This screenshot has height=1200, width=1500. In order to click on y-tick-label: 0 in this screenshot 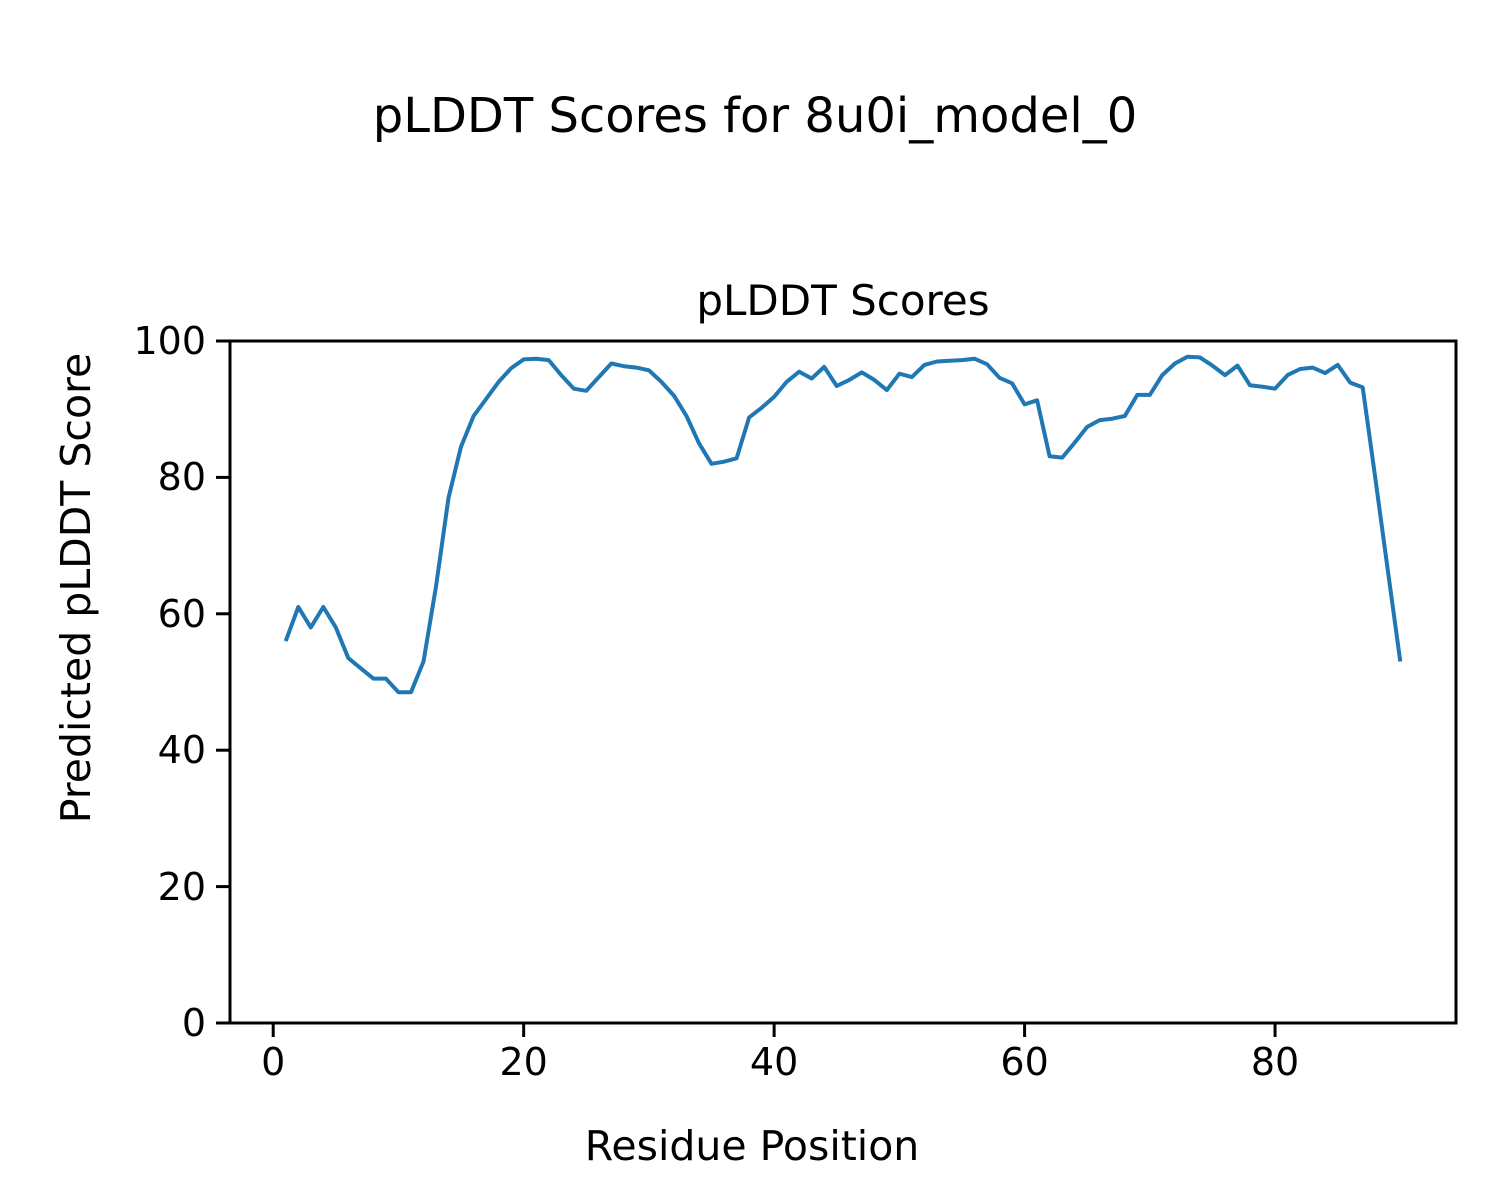, I will do `click(193, 1023)`.